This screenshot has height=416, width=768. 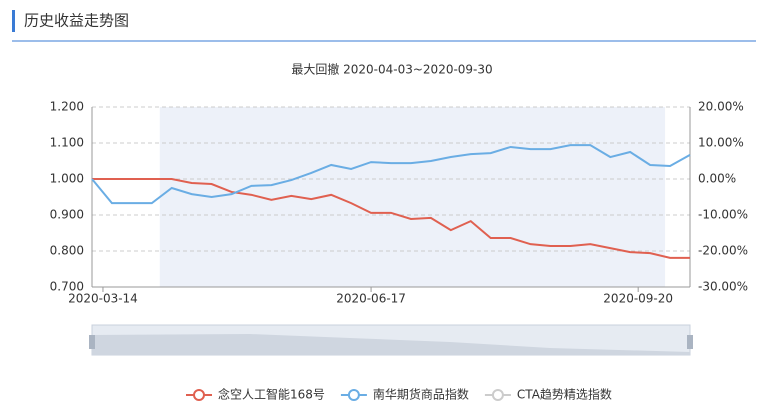 I want to click on x-tick-label: 2020-09-20, so click(x=638, y=299).